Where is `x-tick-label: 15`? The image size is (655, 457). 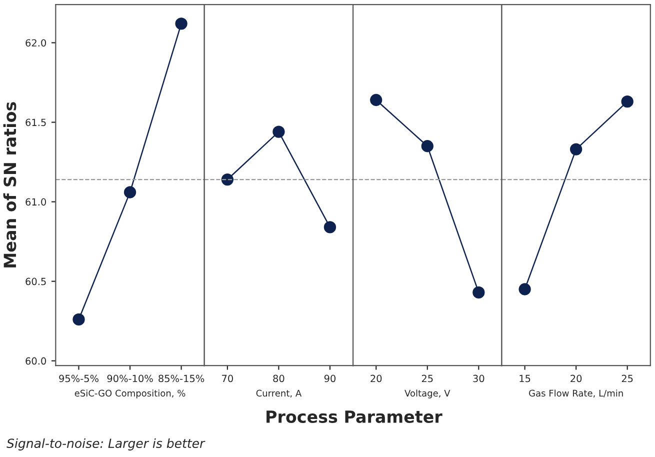 x-tick-label: 15 is located at coordinates (525, 378).